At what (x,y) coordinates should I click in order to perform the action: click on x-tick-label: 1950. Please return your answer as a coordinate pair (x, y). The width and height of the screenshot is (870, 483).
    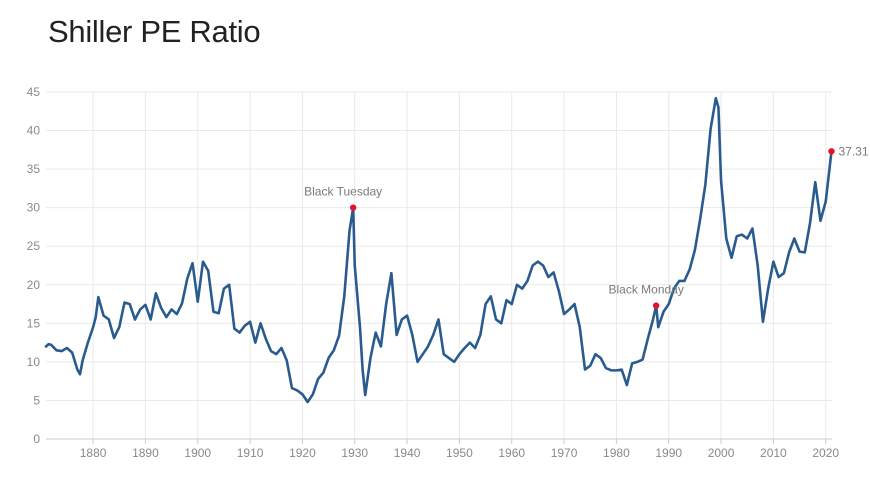
    Looking at the image, I should click on (459, 453).